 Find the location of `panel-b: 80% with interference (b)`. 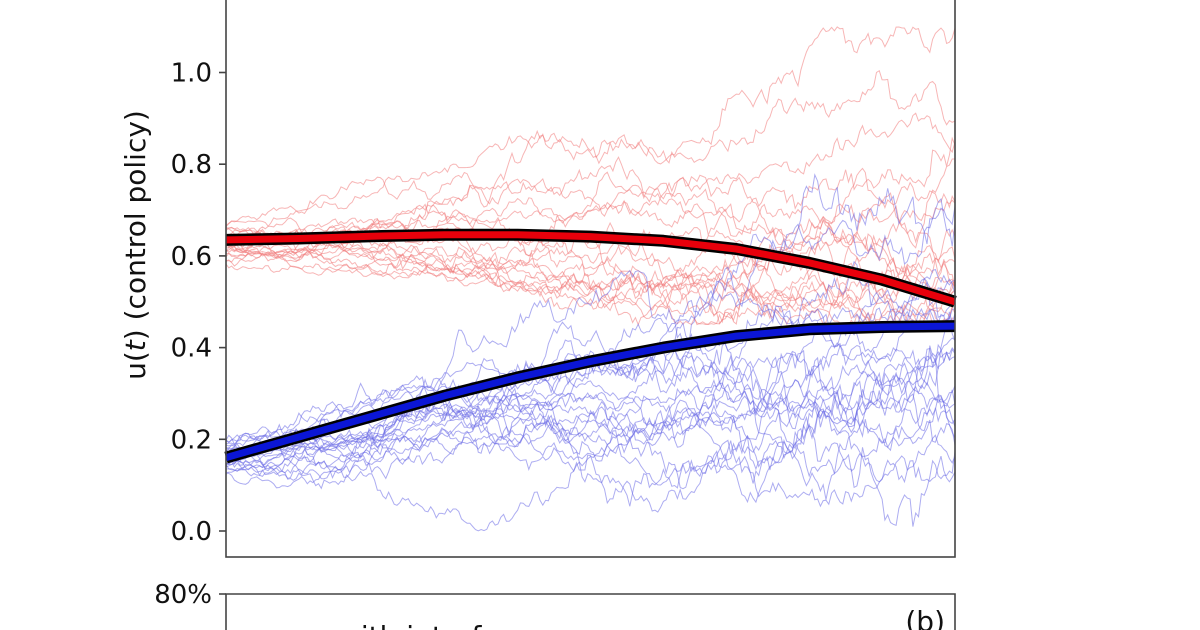

panel-b: 80% with interference (b) is located at coordinates (555, 605).